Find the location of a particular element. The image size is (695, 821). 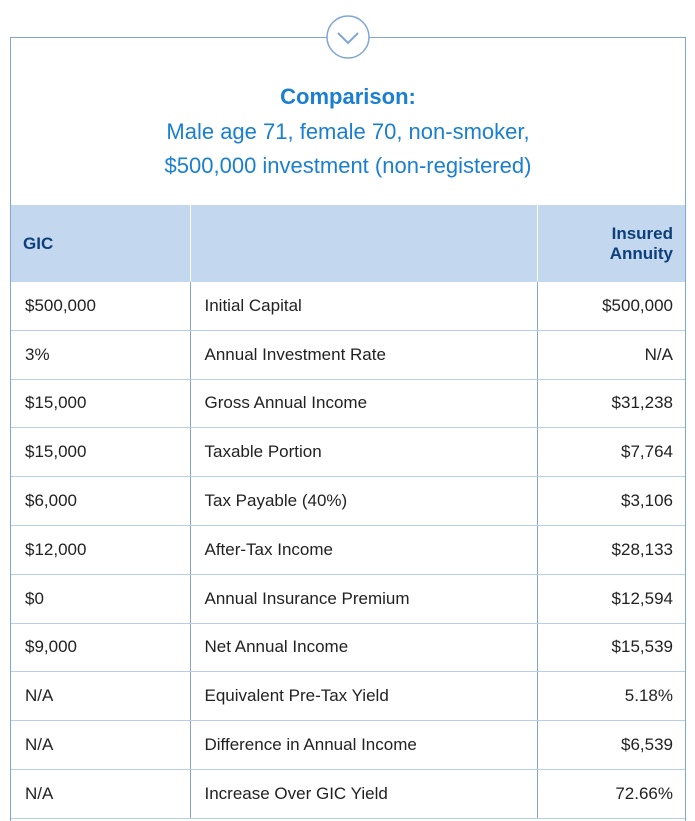

table-row: $6,000 Tax Payable (40%) $3,106 is located at coordinates (348, 501).